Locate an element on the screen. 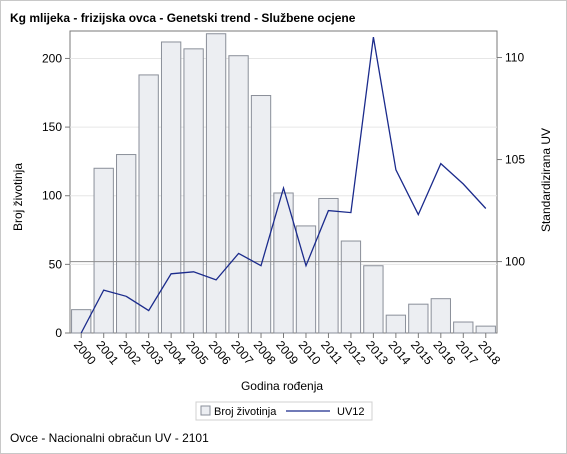  y-axis-ticks: 0 50 100 150 200 is located at coordinates (56, 195).